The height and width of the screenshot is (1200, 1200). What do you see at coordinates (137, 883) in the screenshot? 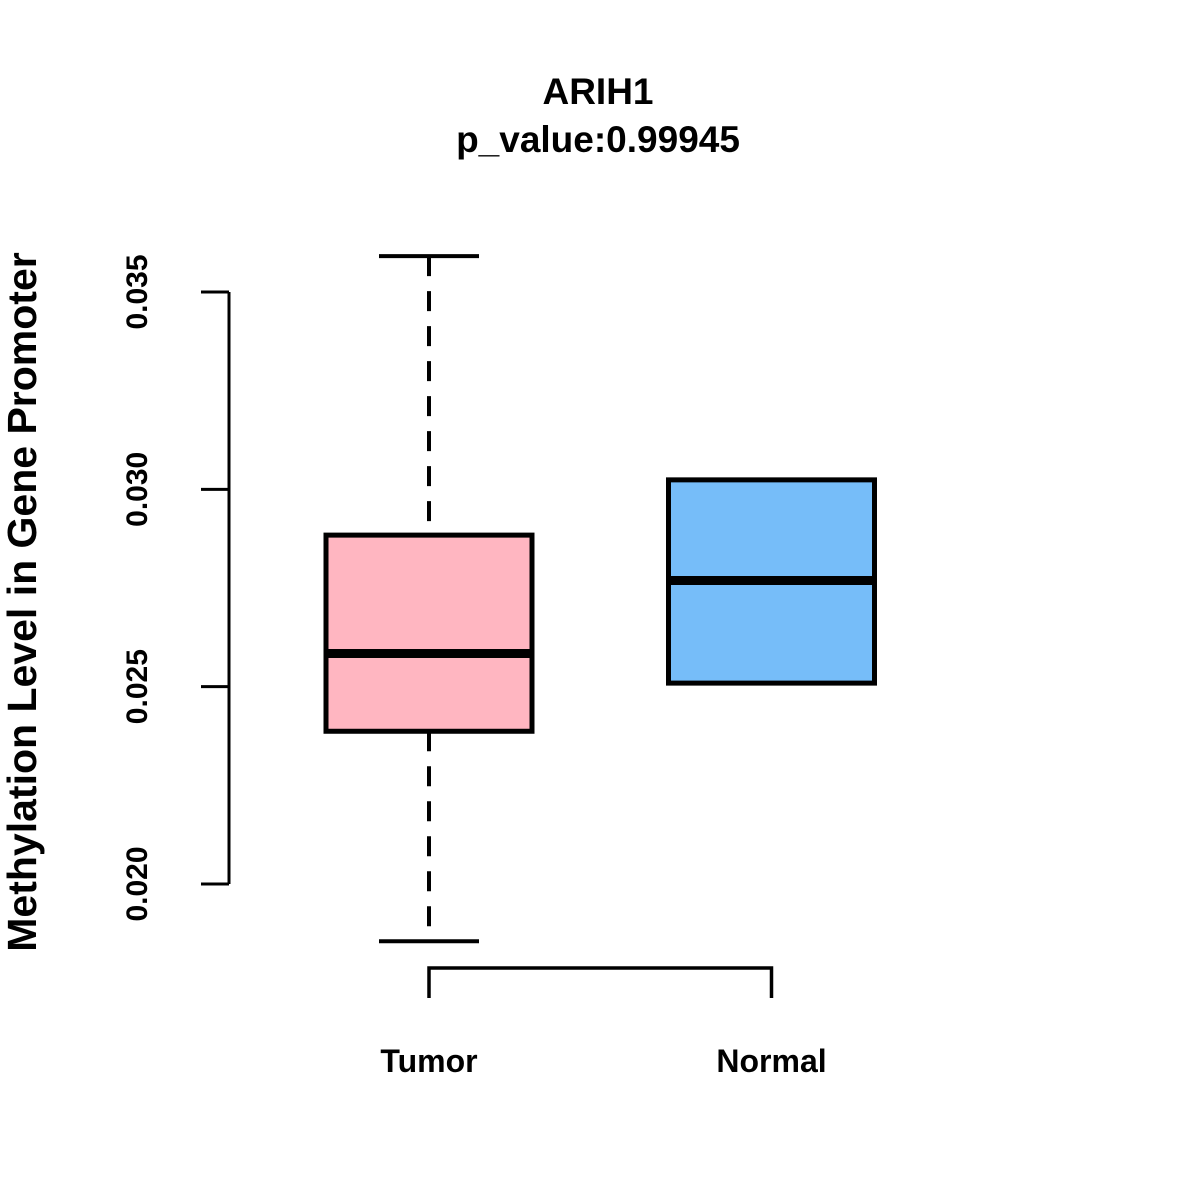
I see `y-tick-label-0020: 0.020` at bounding box center [137, 883].